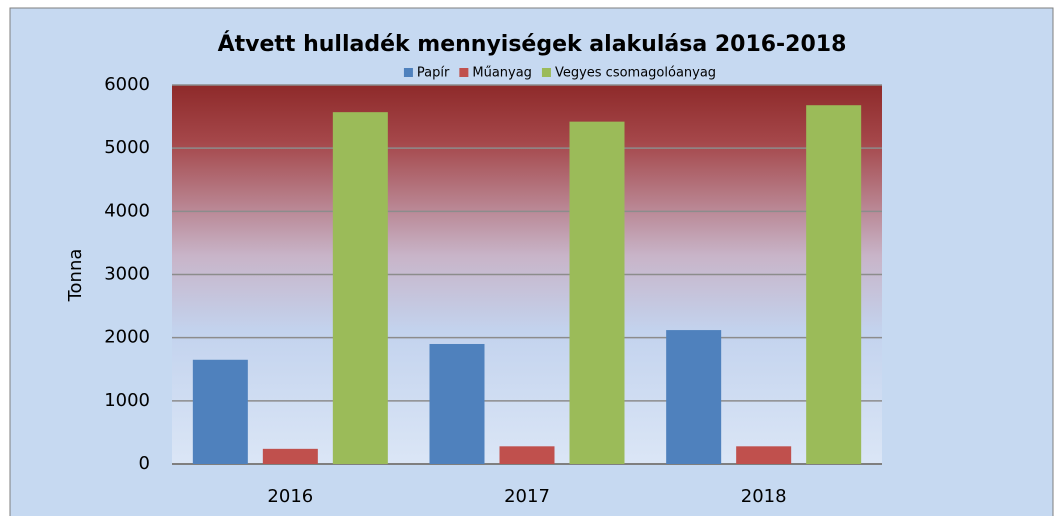  I want to click on y-tick-label: 6000, so click(127, 84).